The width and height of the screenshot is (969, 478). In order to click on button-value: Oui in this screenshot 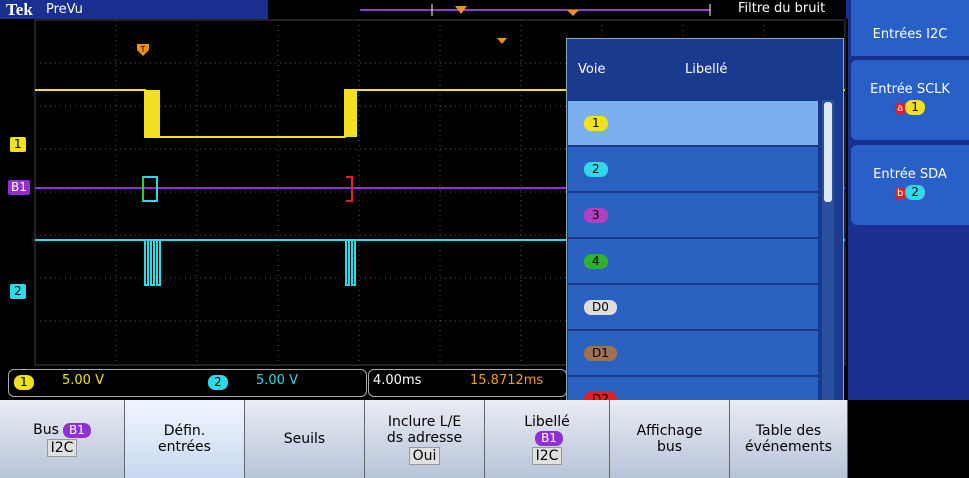, I will do `click(424, 455)`.